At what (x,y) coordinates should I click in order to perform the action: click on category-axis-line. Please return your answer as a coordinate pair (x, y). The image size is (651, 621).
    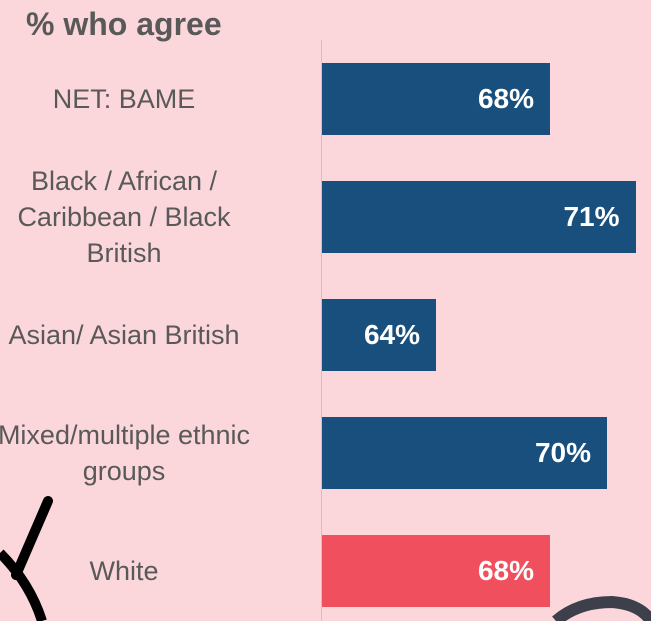
    Looking at the image, I should click on (321, 330).